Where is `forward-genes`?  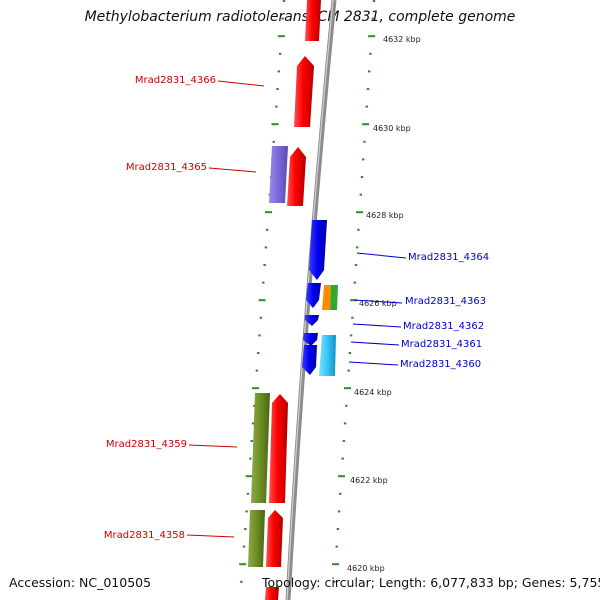 forward-genes is located at coordinates (293, 300).